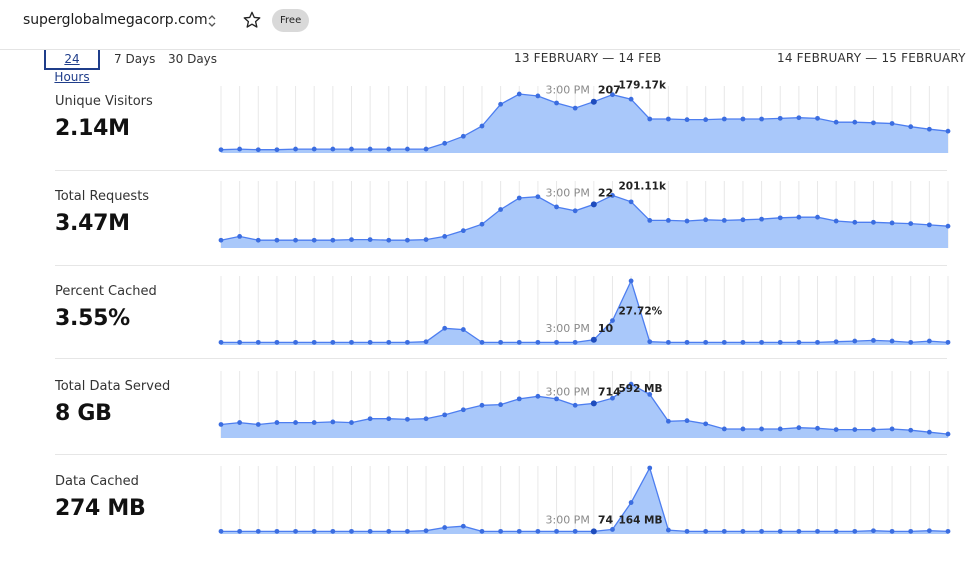 The width and height of the screenshot is (976, 566). Describe the element at coordinates (72, 67) in the screenshot. I see `tab-24-hours: 24 Hours` at that location.